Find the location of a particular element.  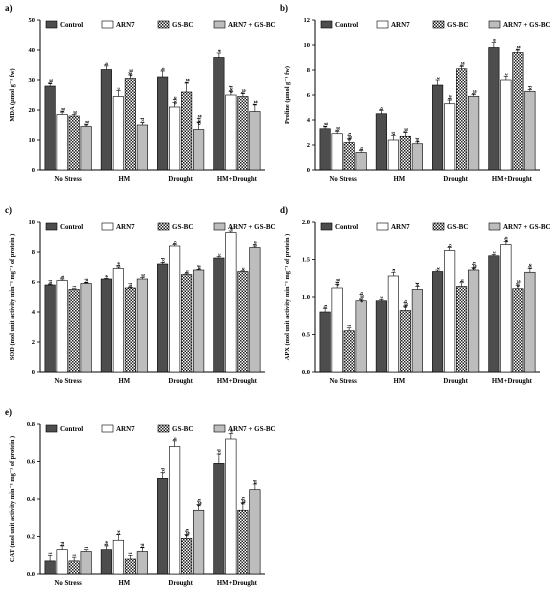

y-axis-label: Proline (µmol g⁻¹ fw) is located at coordinates (287, 95).